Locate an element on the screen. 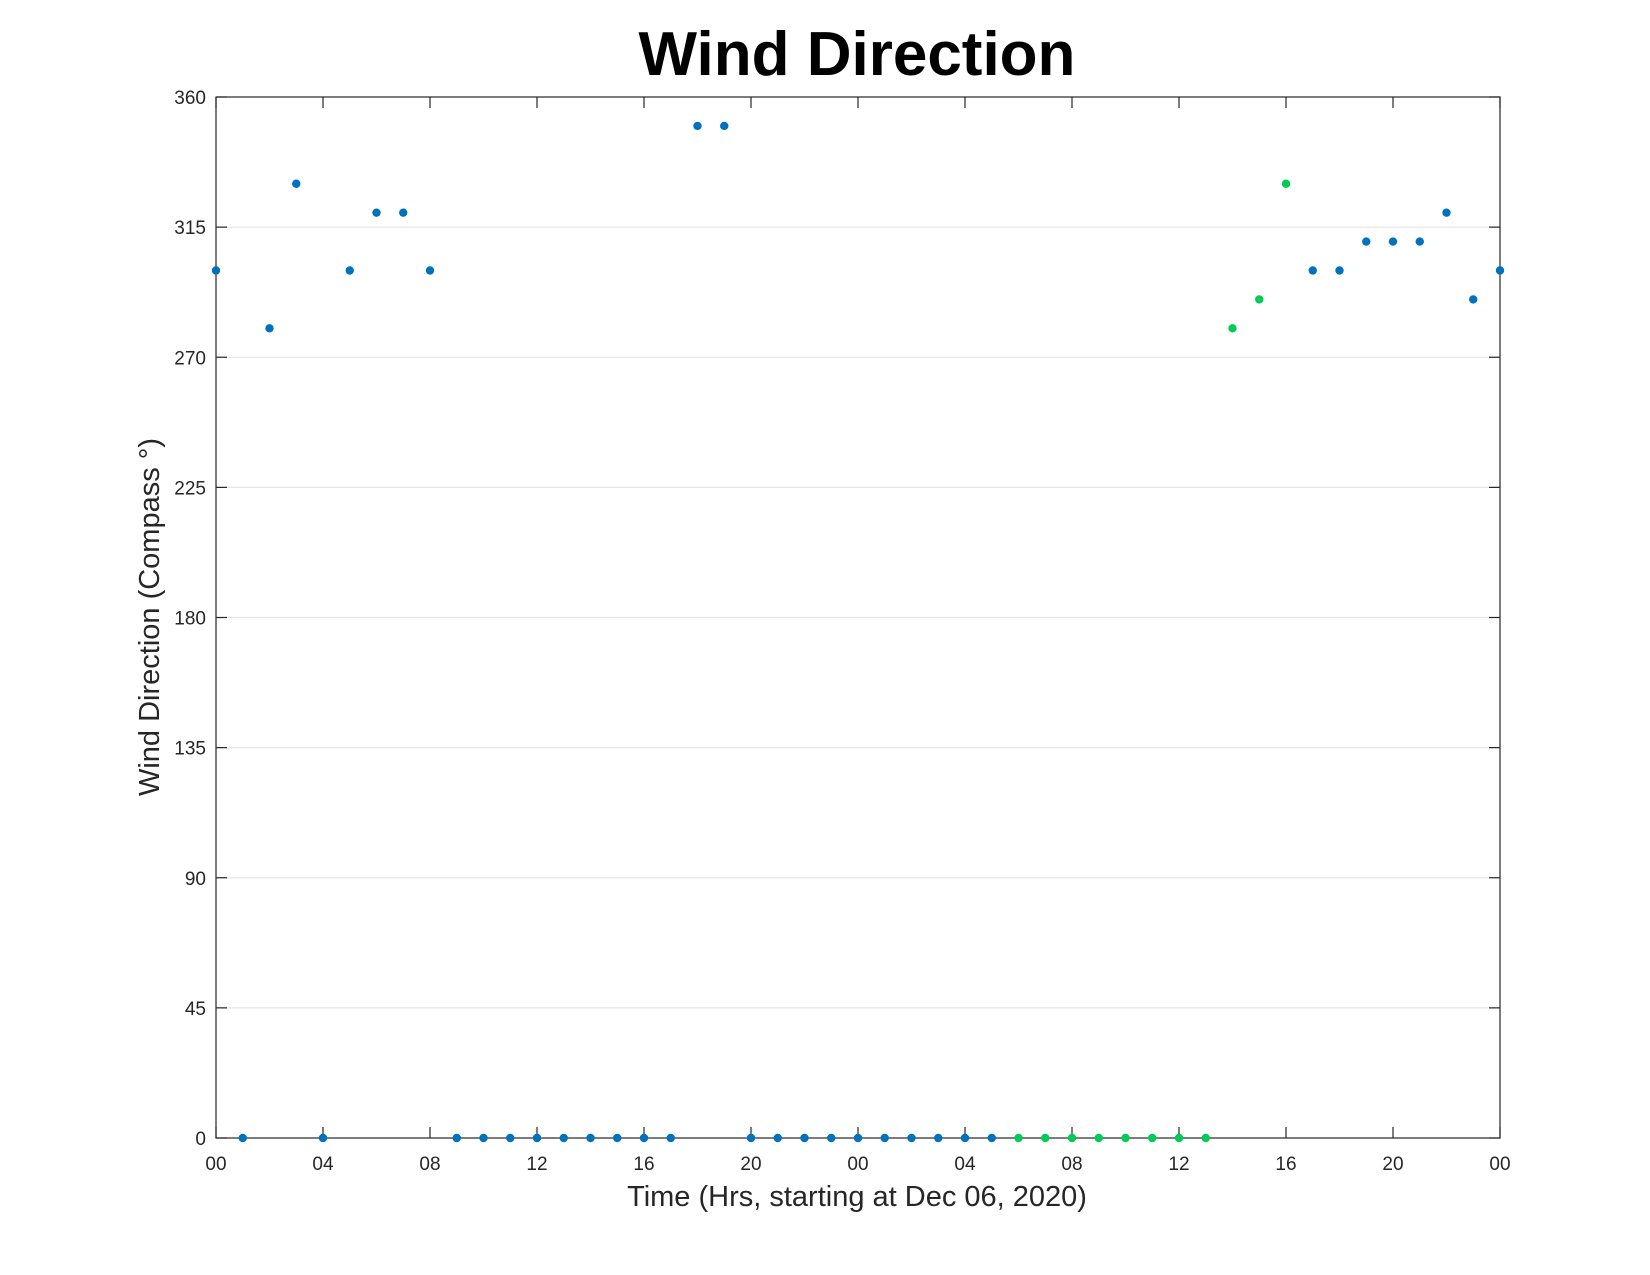 This screenshot has width=1650, height=1275. y-tick-label: 135 is located at coordinates (190, 749).